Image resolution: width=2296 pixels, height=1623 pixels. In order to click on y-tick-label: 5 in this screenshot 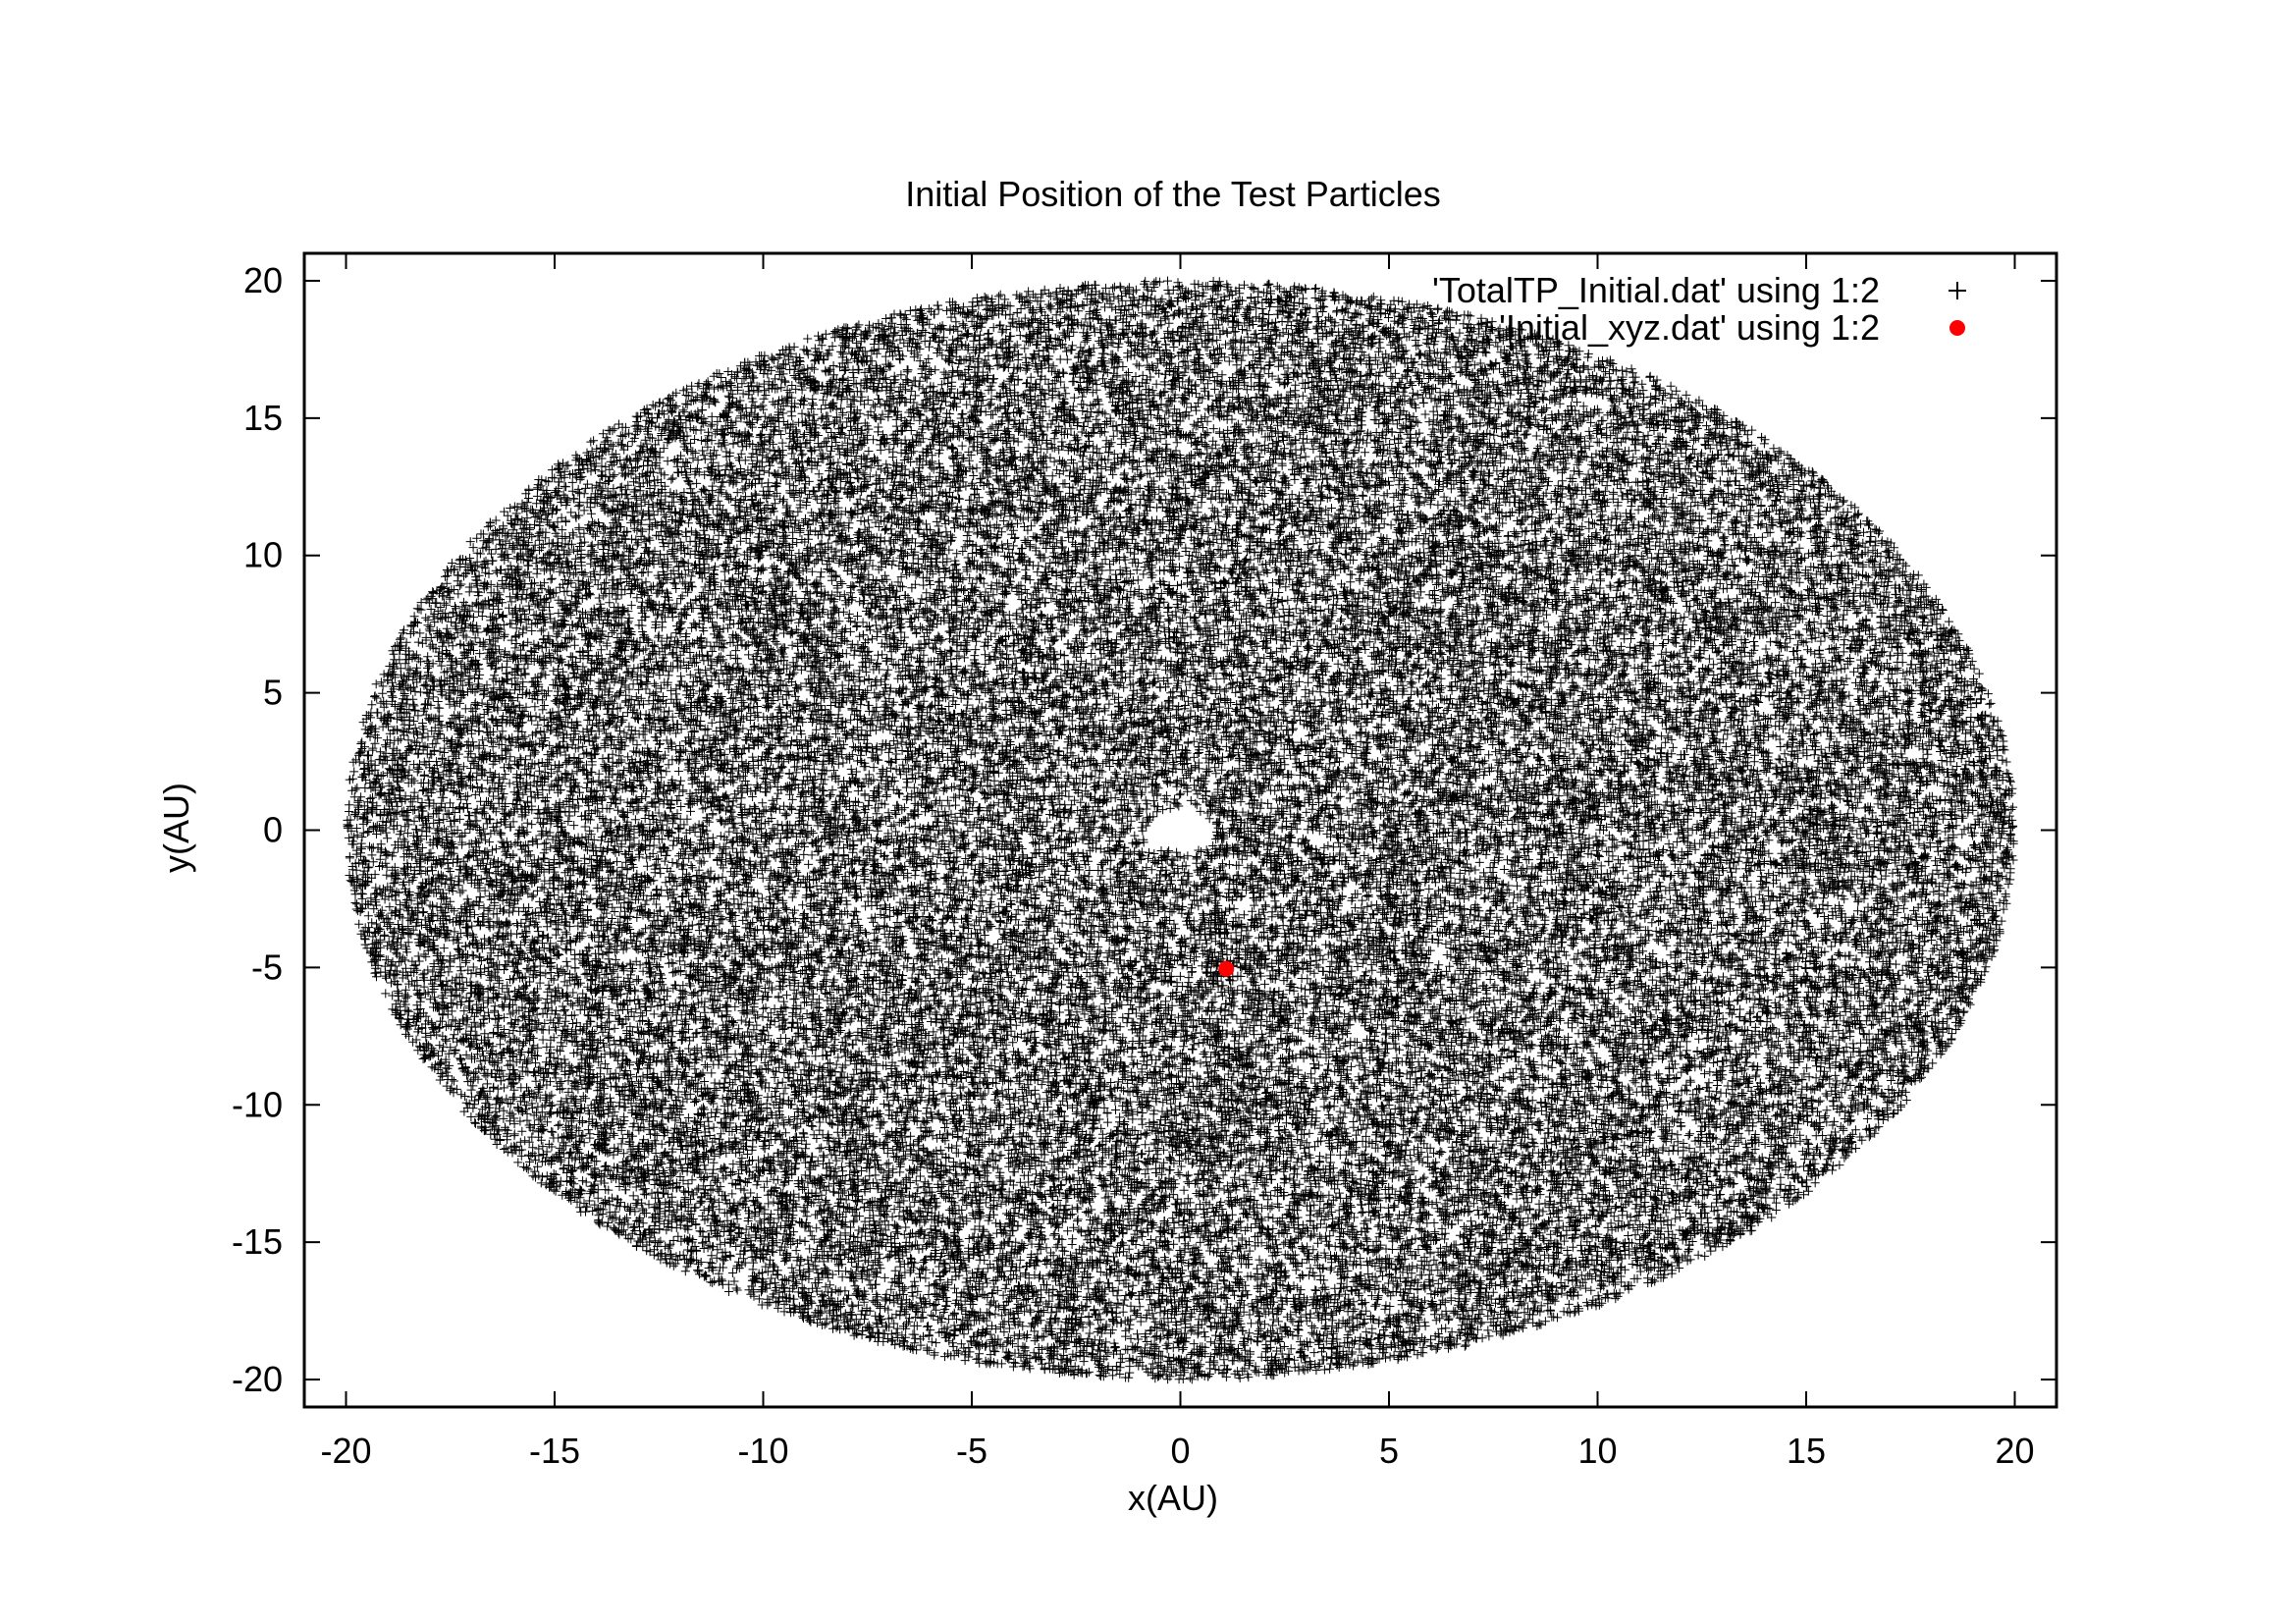, I will do `click(273, 693)`.